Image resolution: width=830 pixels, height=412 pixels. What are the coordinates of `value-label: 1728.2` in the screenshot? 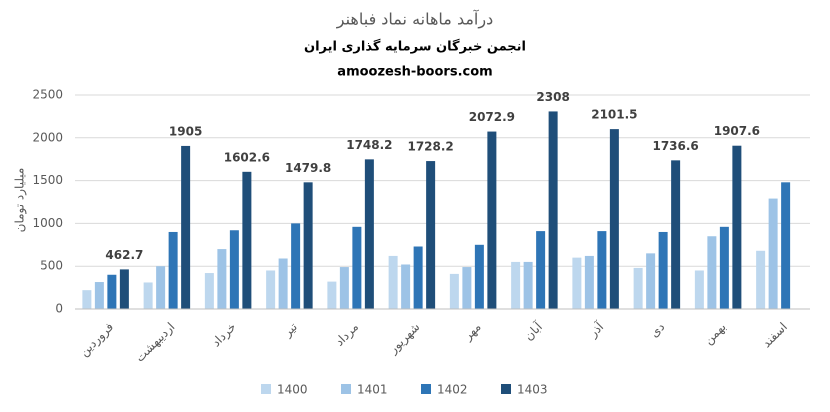 It's located at (430, 147).